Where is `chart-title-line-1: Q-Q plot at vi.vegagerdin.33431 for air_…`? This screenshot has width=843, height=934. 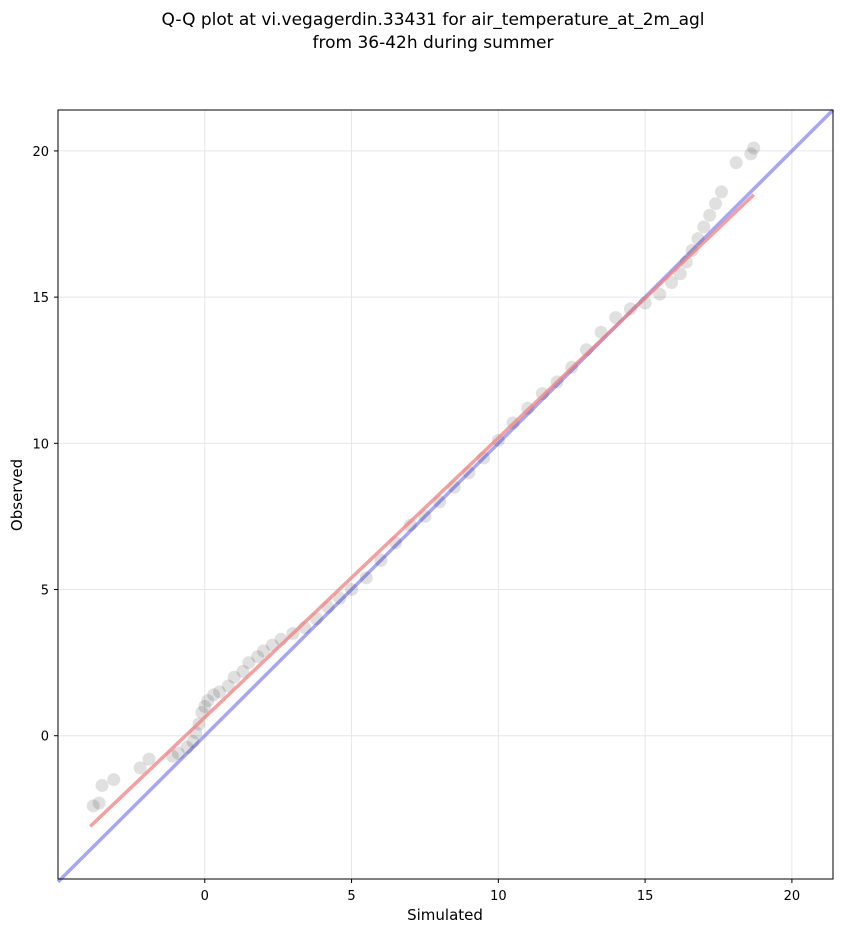
chart-title-line-1: Q-Q plot at vi.vegagerdin.33431 for air_… is located at coordinates (432, 20).